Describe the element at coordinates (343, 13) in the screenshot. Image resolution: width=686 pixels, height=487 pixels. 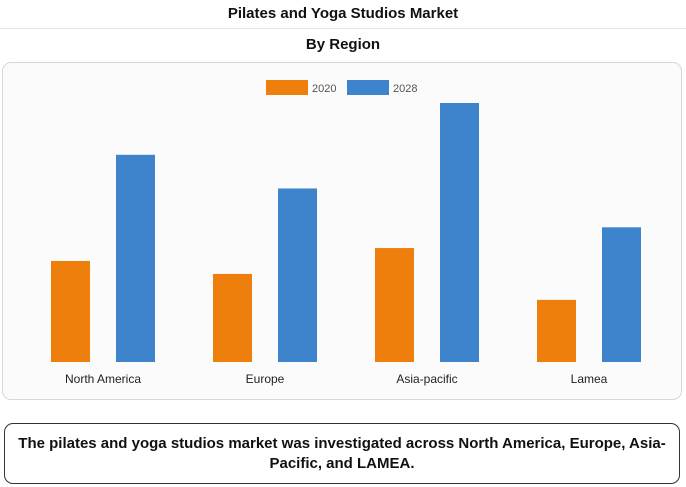
I see `chart-title: Pilates and Yoga Studios Market` at that location.